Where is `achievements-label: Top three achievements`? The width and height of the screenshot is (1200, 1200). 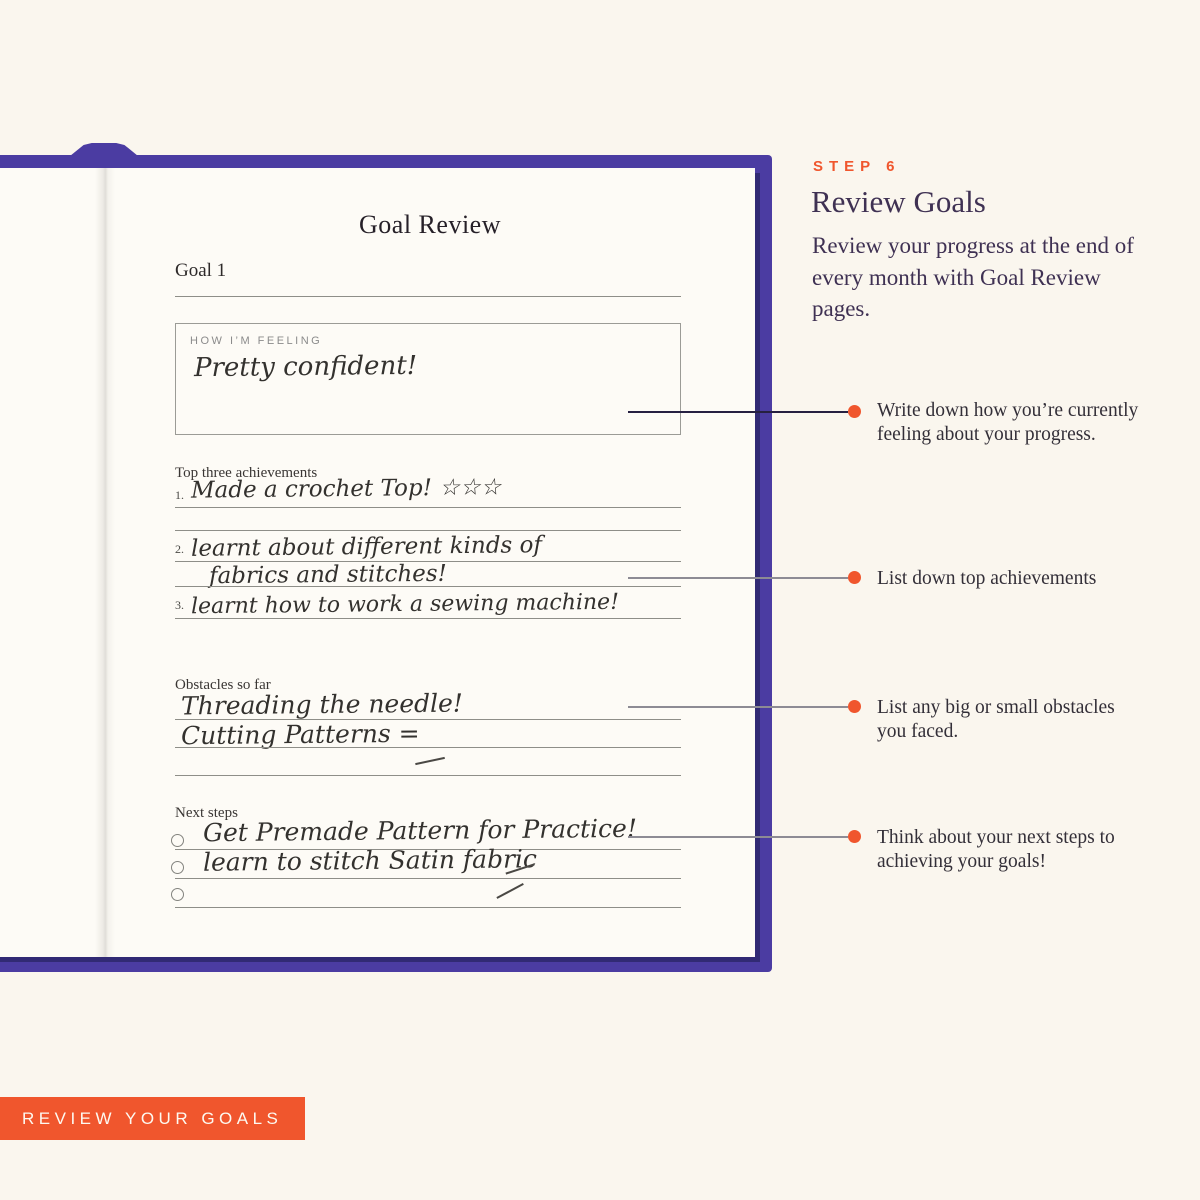
achievements-label: Top three achievements is located at coordinates (246, 473).